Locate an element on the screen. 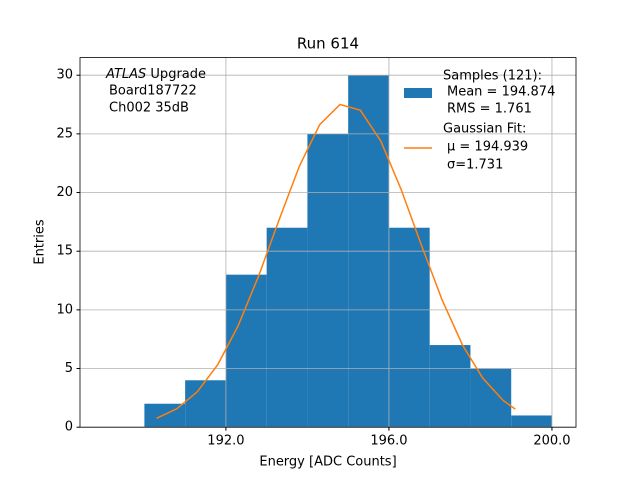 The height and width of the screenshot is (480, 640). annotation-italic: ATLAS is located at coordinates (125, 74).